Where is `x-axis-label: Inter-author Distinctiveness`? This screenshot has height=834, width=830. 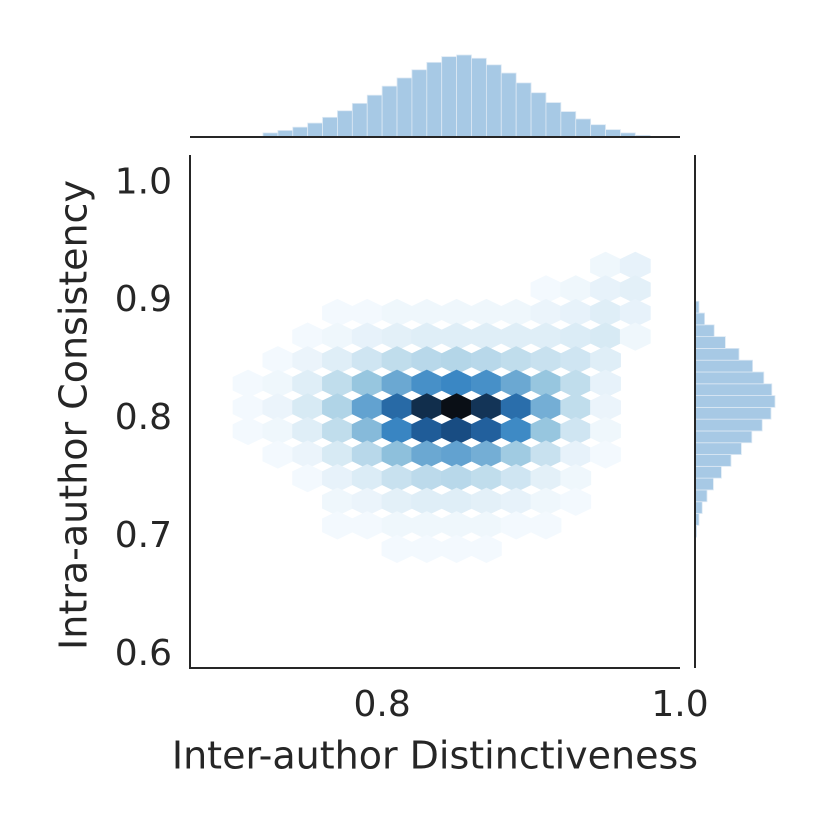
x-axis-label: Inter-author Distinctiveness is located at coordinates (435, 756).